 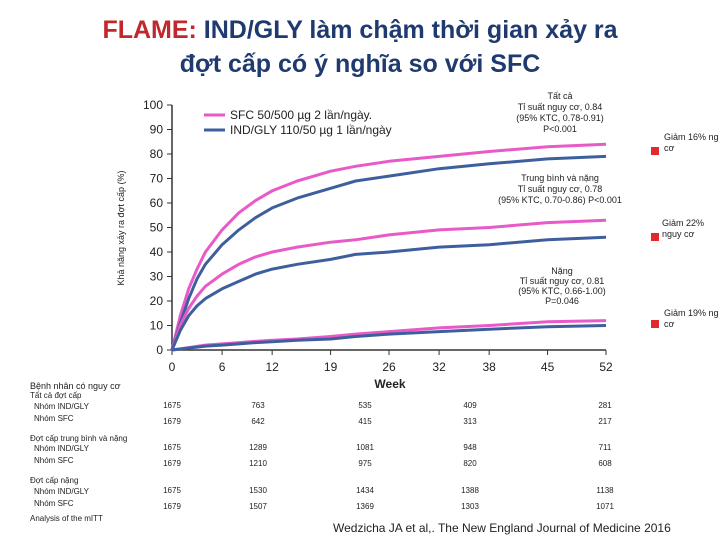 I want to click on table-cell: 711, so click(x=605, y=447).